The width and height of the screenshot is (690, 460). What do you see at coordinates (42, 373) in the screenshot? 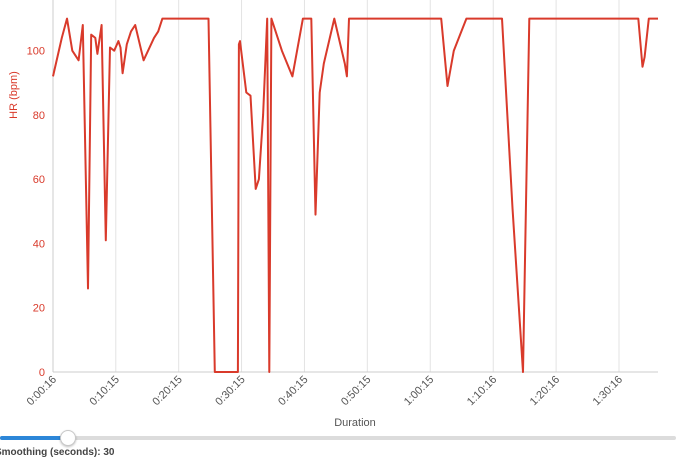
I see `y-tick-label: 0` at bounding box center [42, 373].